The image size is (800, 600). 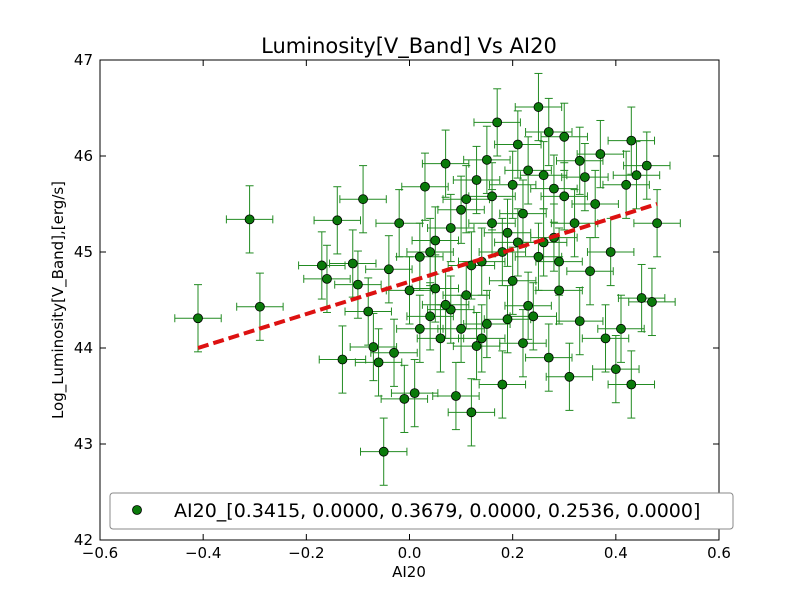 What do you see at coordinates (83, 156) in the screenshot?
I see `y-tick-label: 46` at bounding box center [83, 156].